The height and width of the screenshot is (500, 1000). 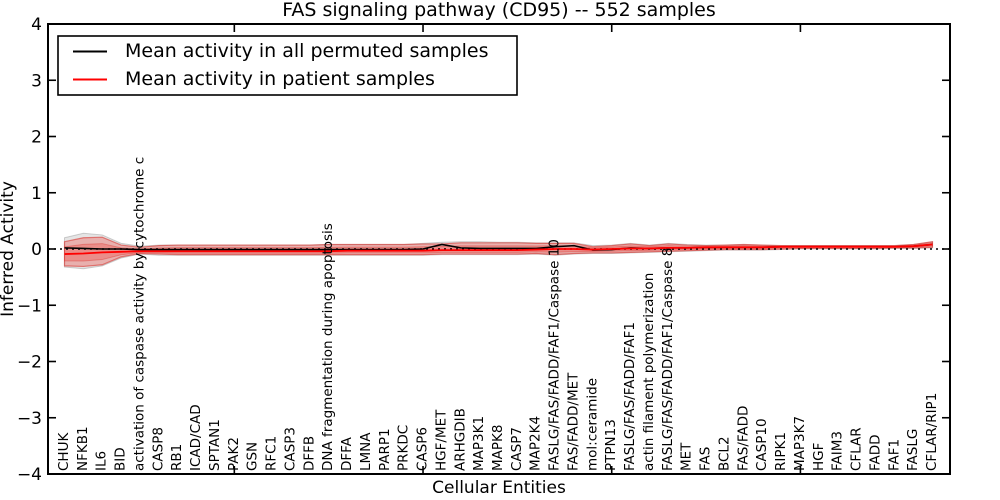 What do you see at coordinates (347, 453) in the screenshot?
I see `entity-tick-label: DFFA` at bounding box center [347, 453].